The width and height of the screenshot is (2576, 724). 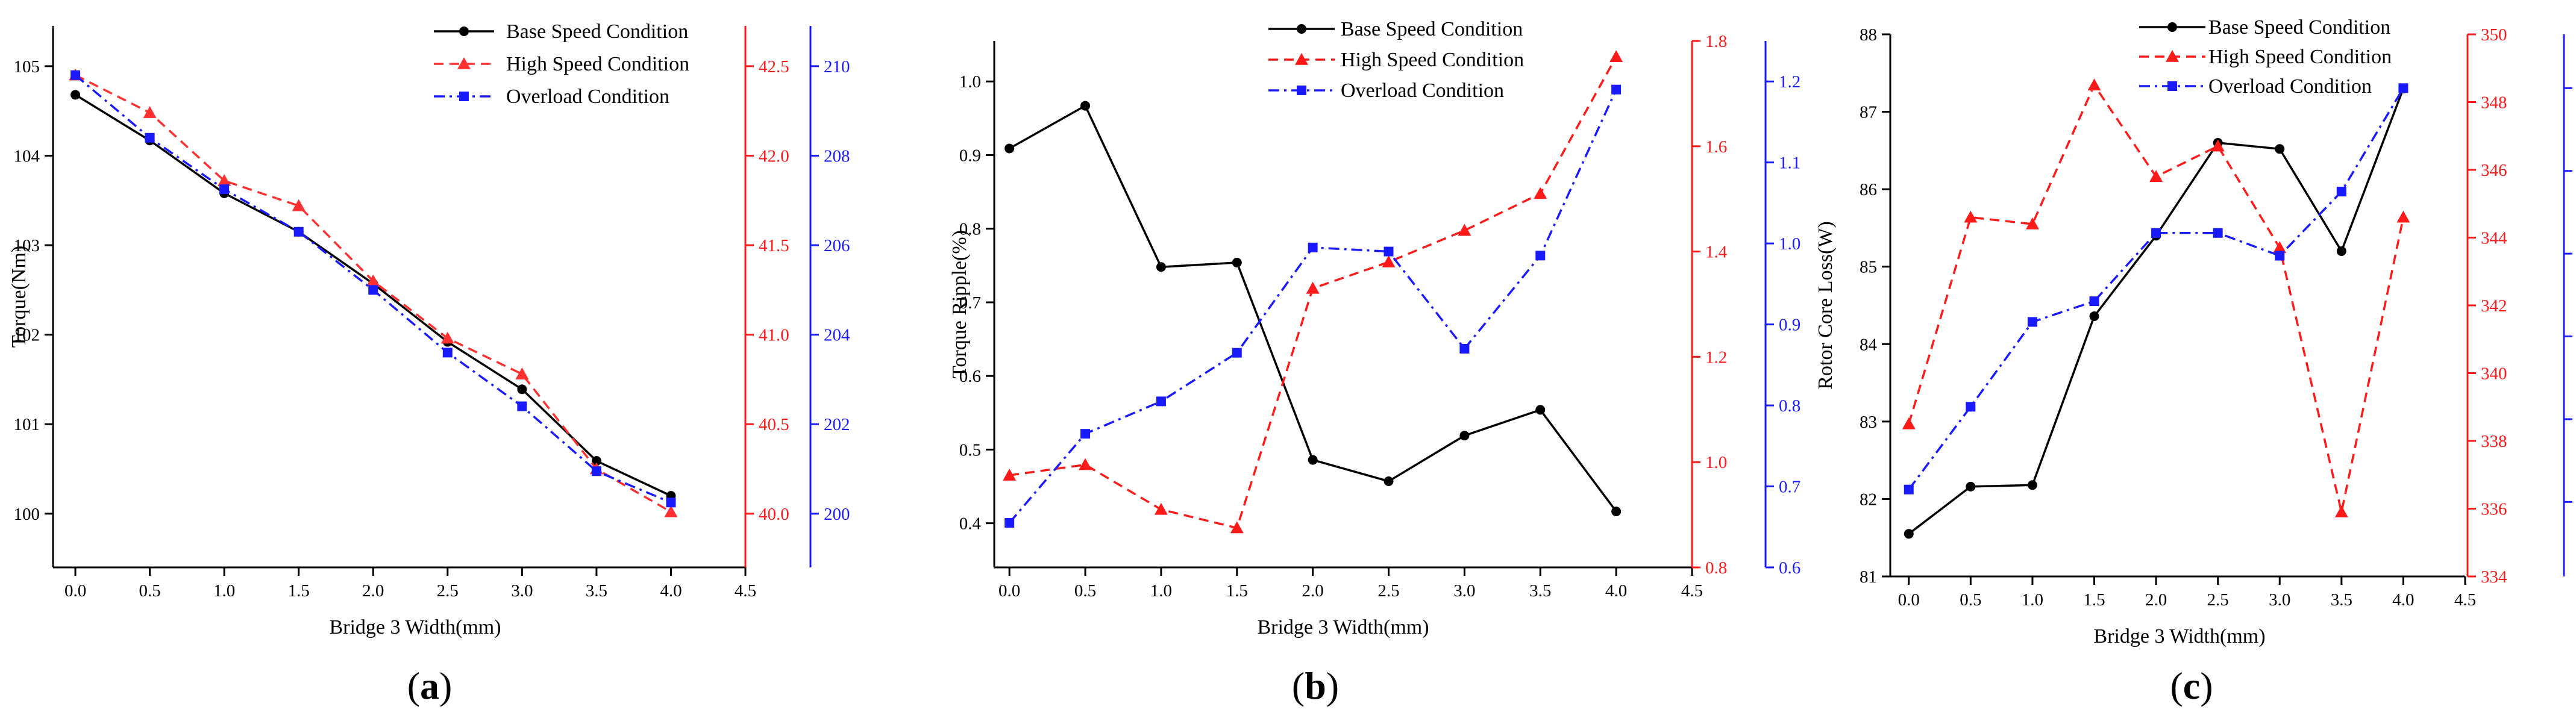 I want to click on legend-marker-a-high-speed-condition, so click(x=464, y=63).